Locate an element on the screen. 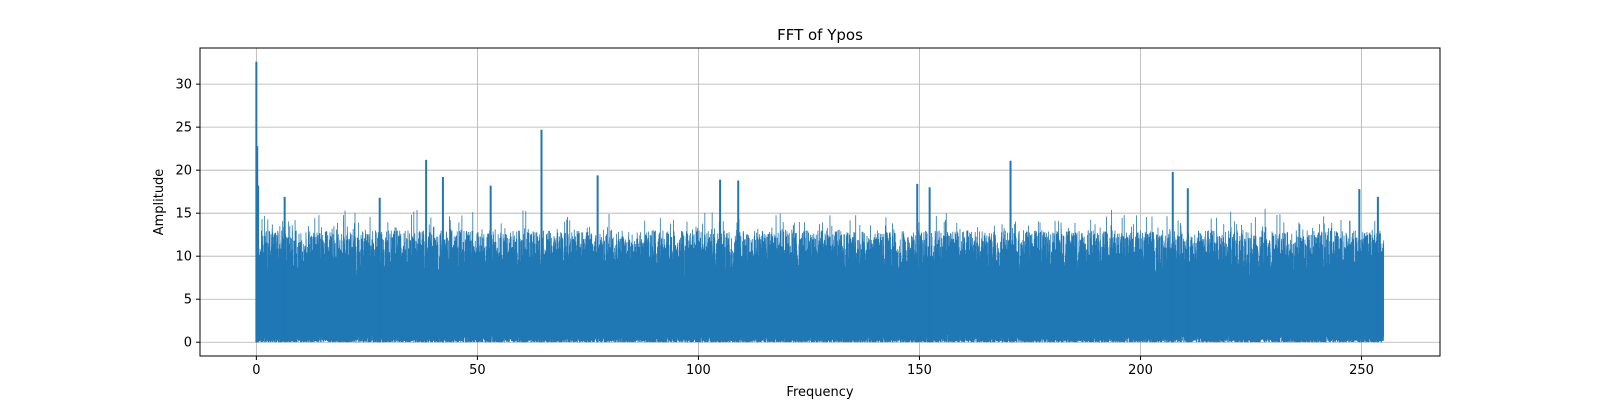 This screenshot has height=404, width=1600. y-tick-label: 30 is located at coordinates (183, 85).